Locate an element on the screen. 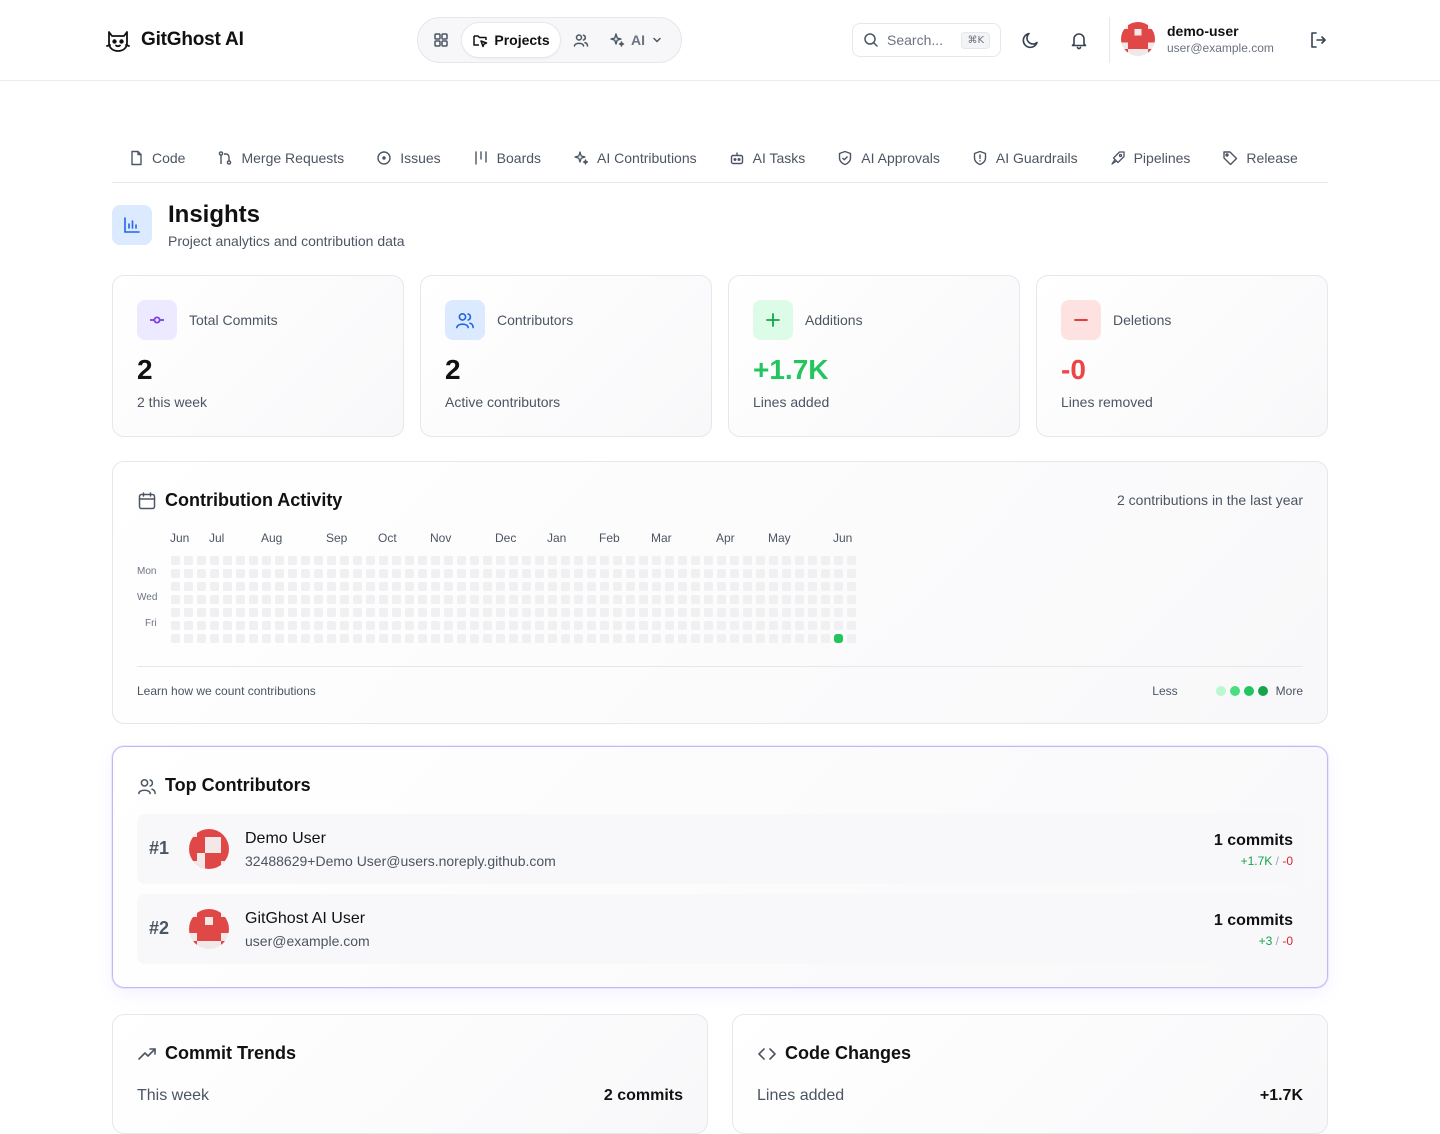 The image size is (1440, 1134). notifications-button is located at coordinates (1079, 40).